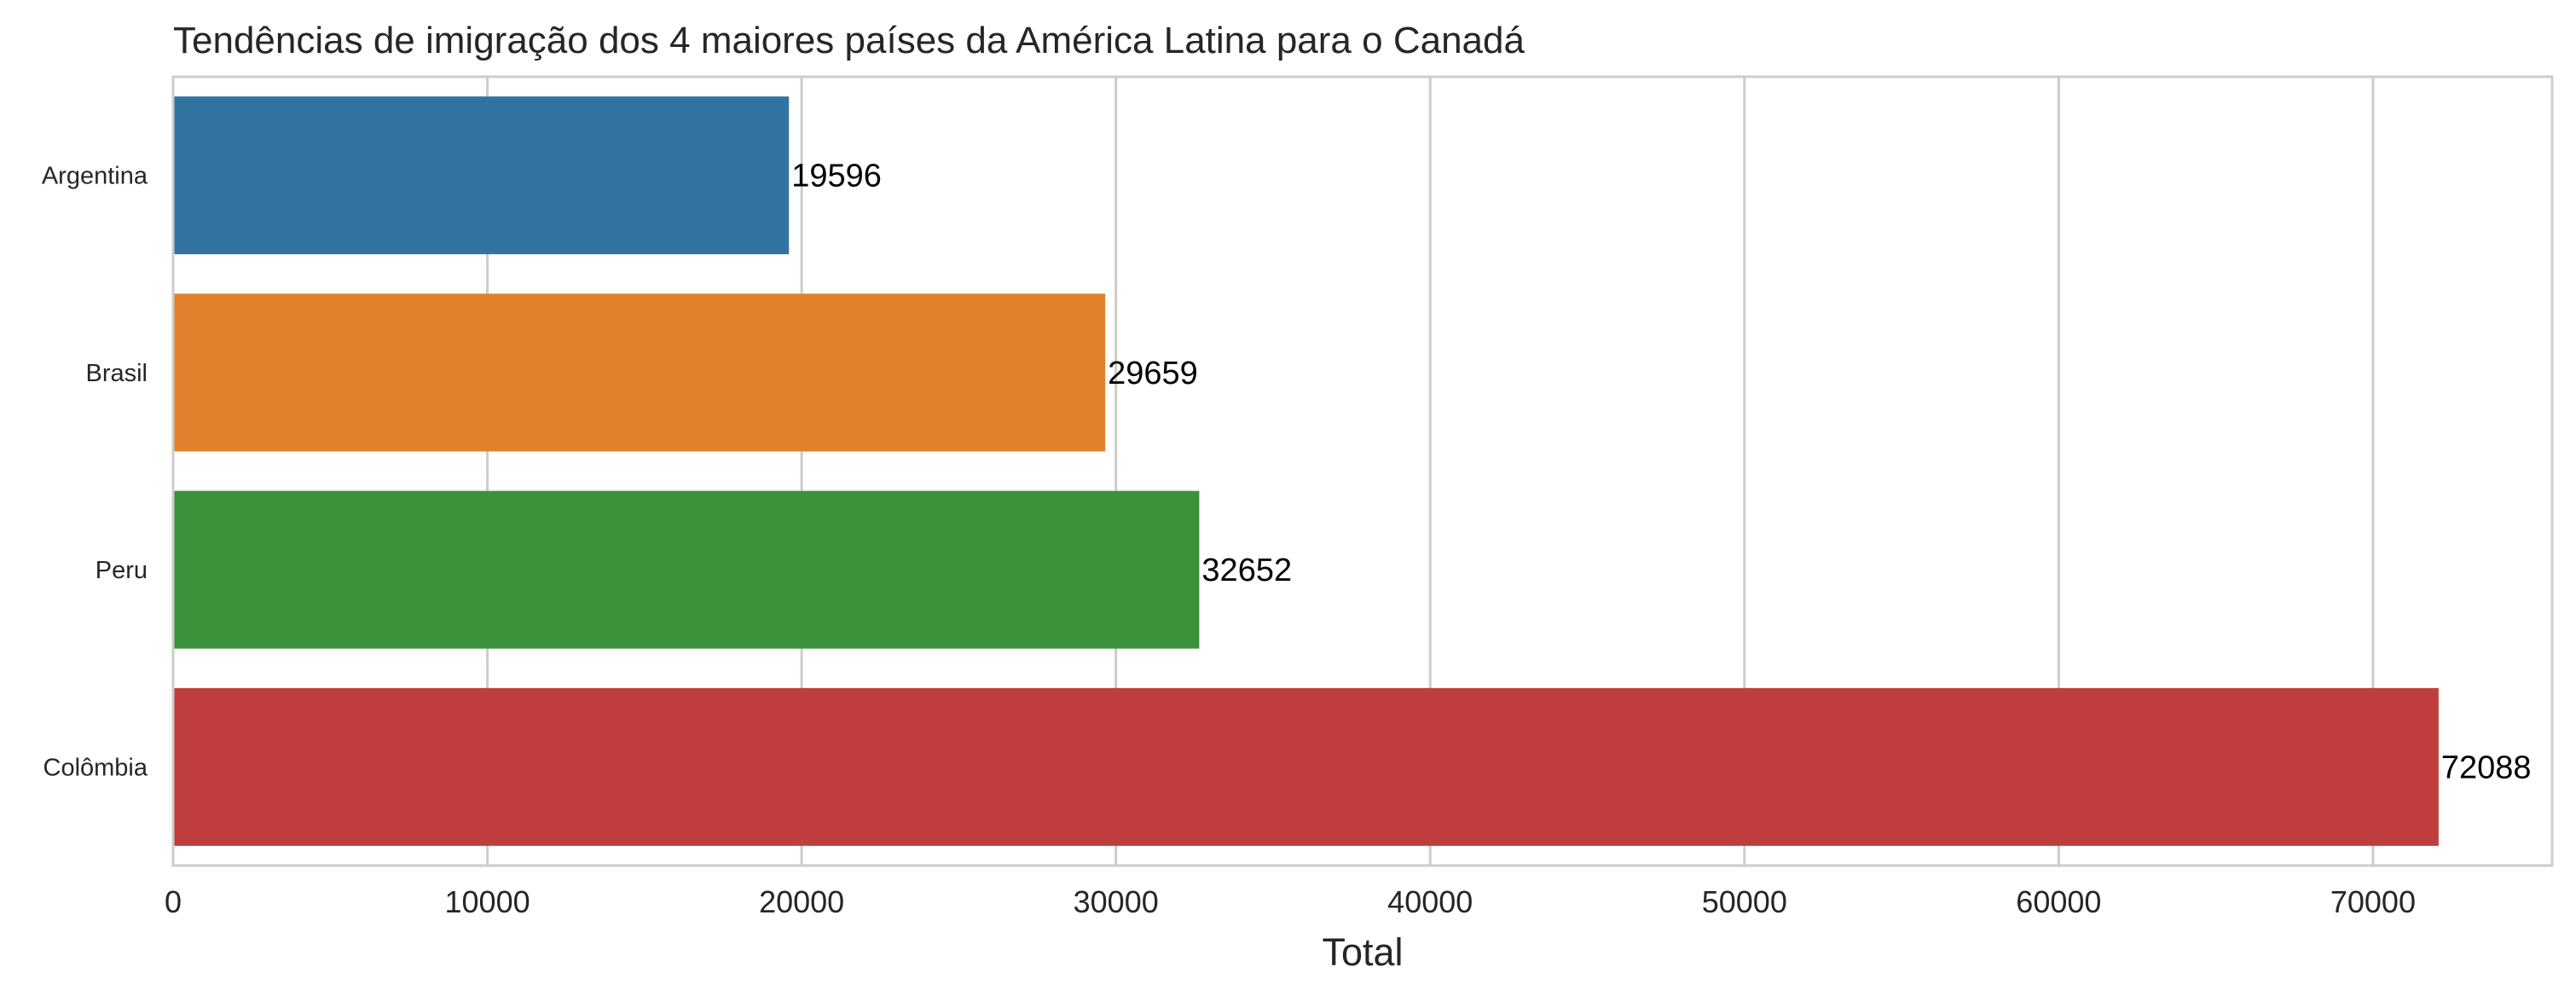 This screenshot has height=1002, width=2576. What do you see at coordinates (2486, 767) in the screenshot?
I see `data-label: 72088` at bounding box center [2486, 767].